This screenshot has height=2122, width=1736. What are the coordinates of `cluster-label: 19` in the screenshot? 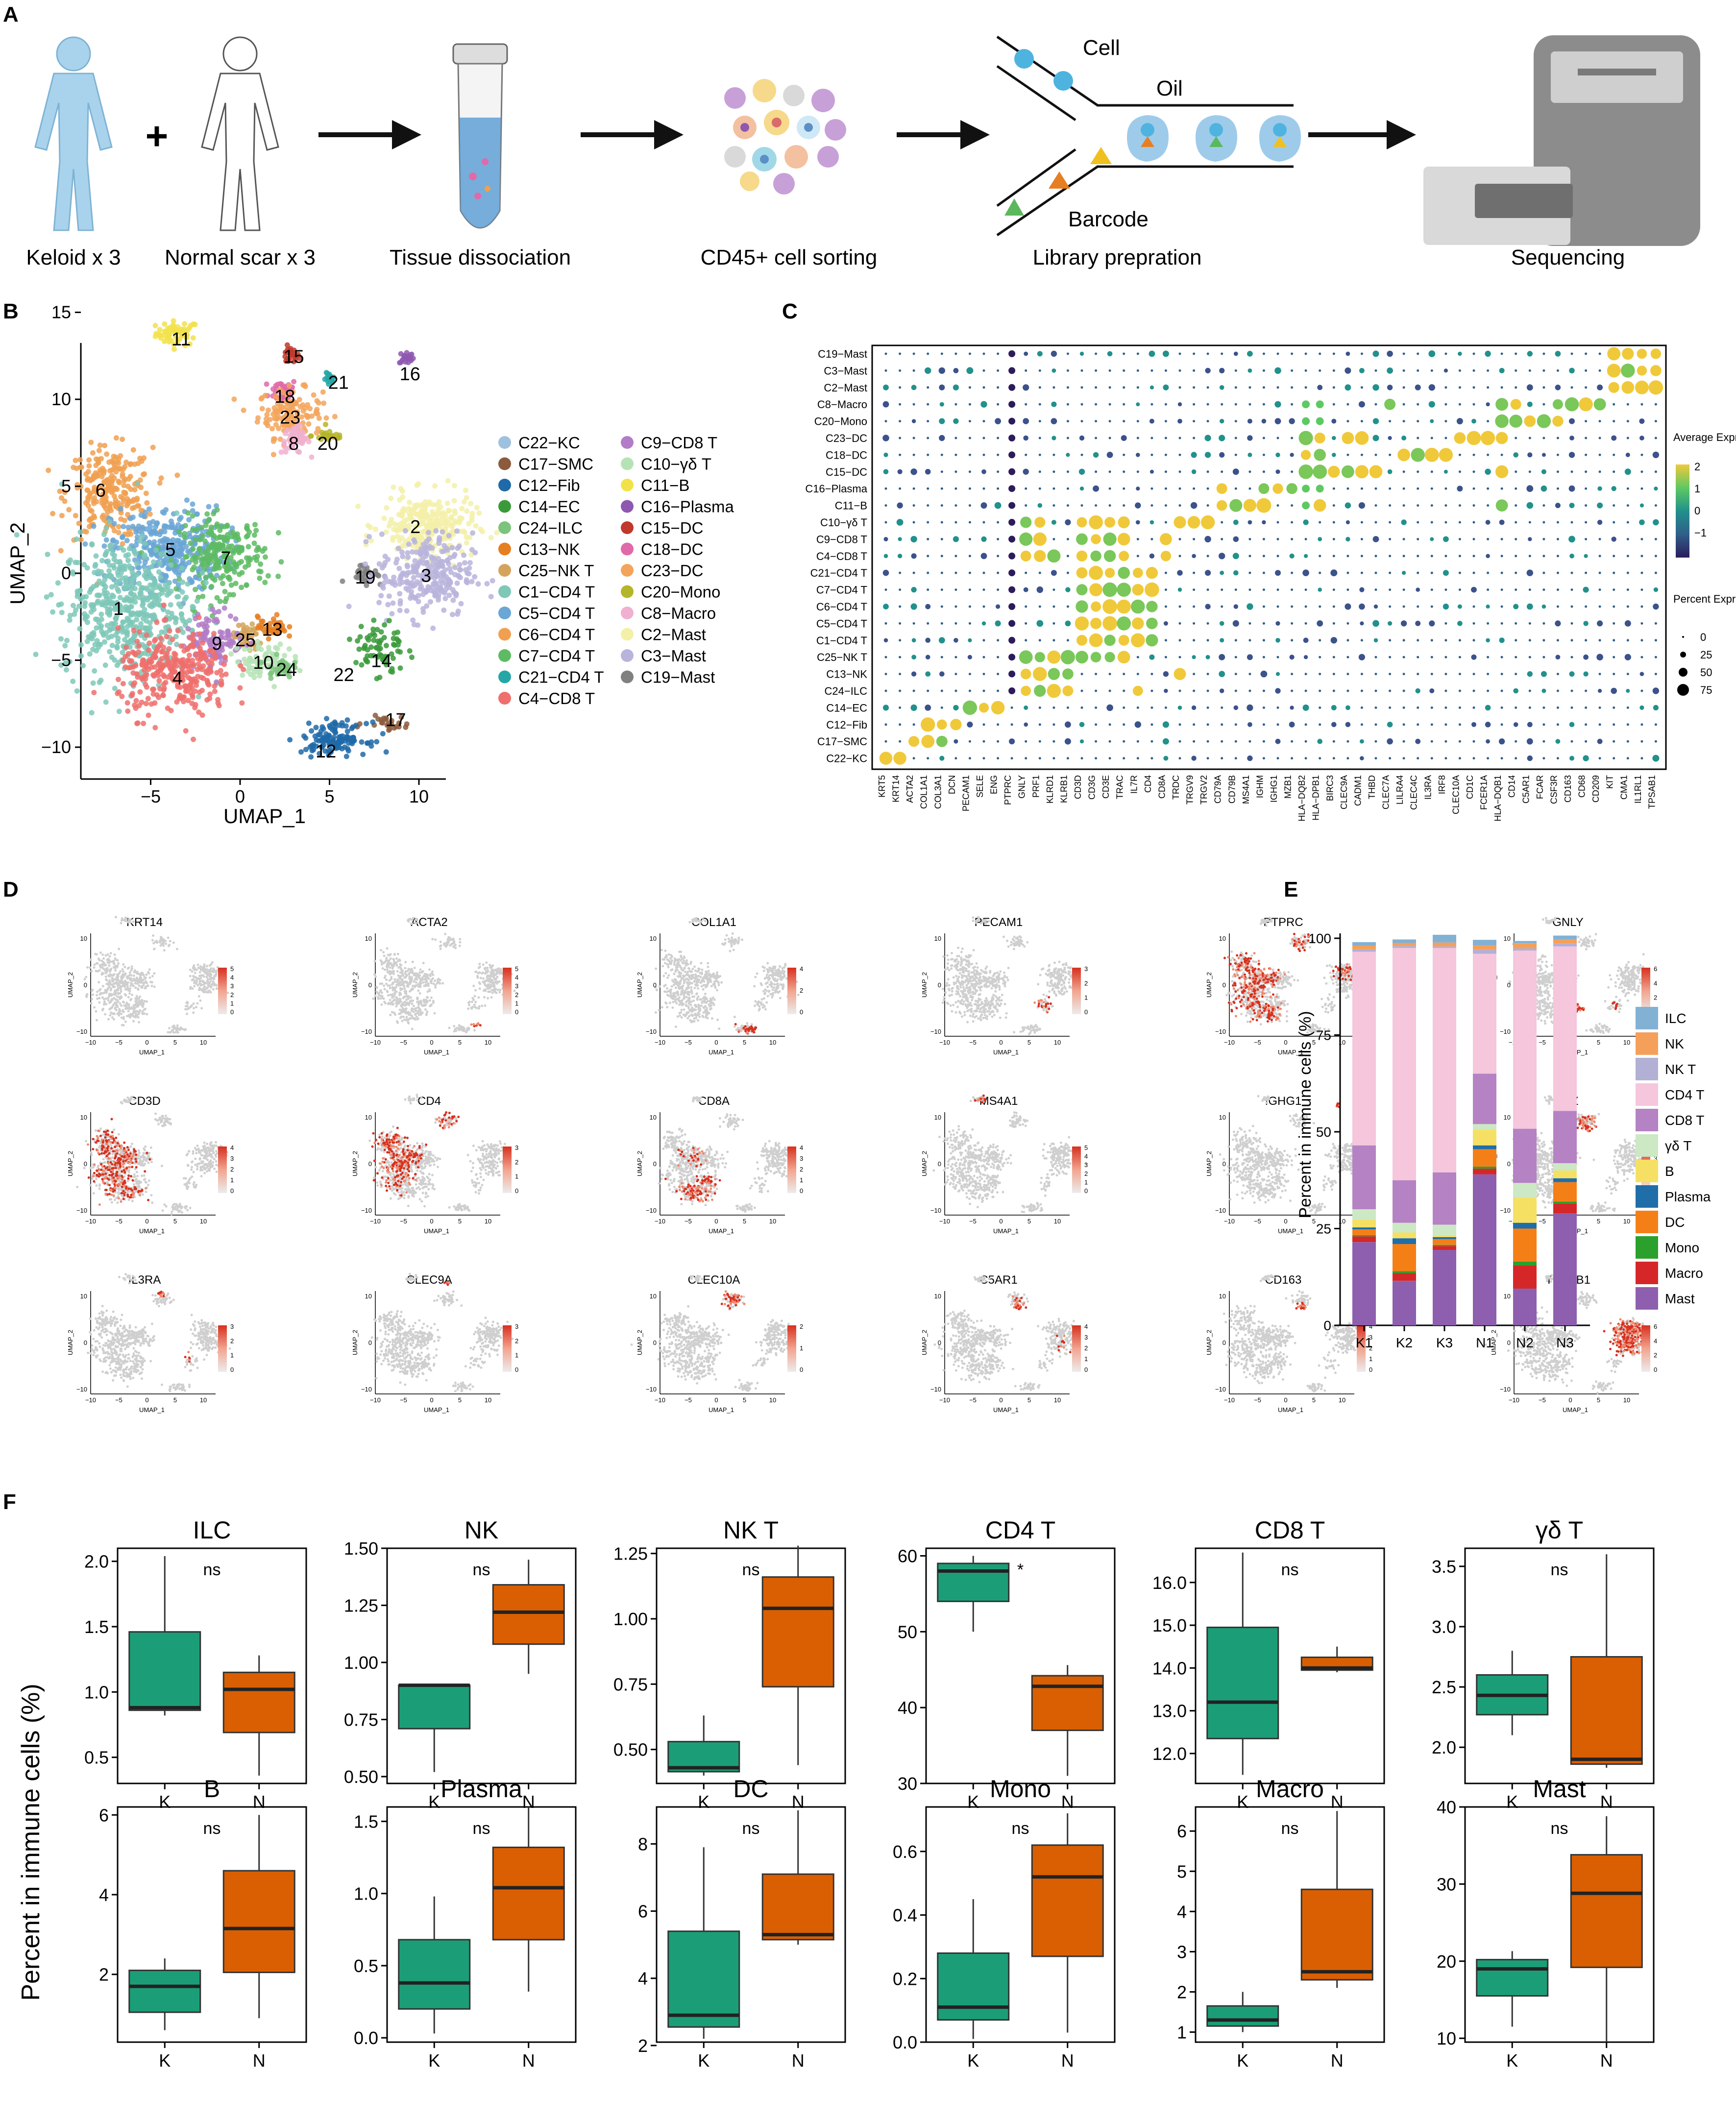 It's located at (365, 577).